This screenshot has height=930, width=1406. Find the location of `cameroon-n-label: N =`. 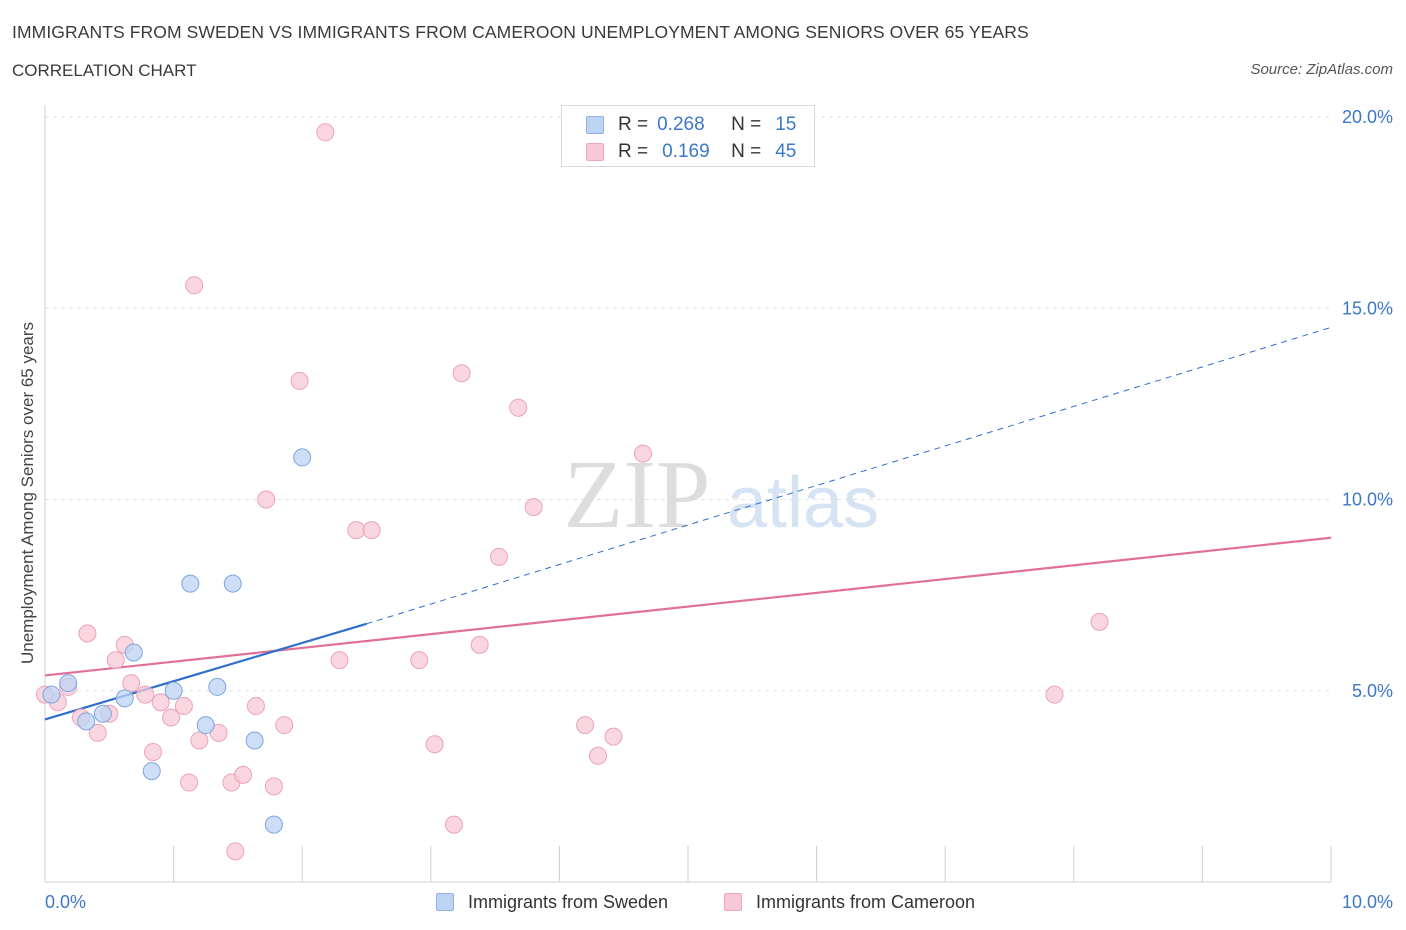

cameroon-n-label: N = is located at coordinates (746, 151).